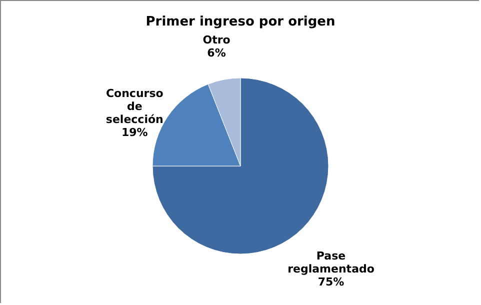 Image resolution: width=481 pixels, height=305 pixels. I want to click on slice-label: Concurso de selección, so click(135, 106).